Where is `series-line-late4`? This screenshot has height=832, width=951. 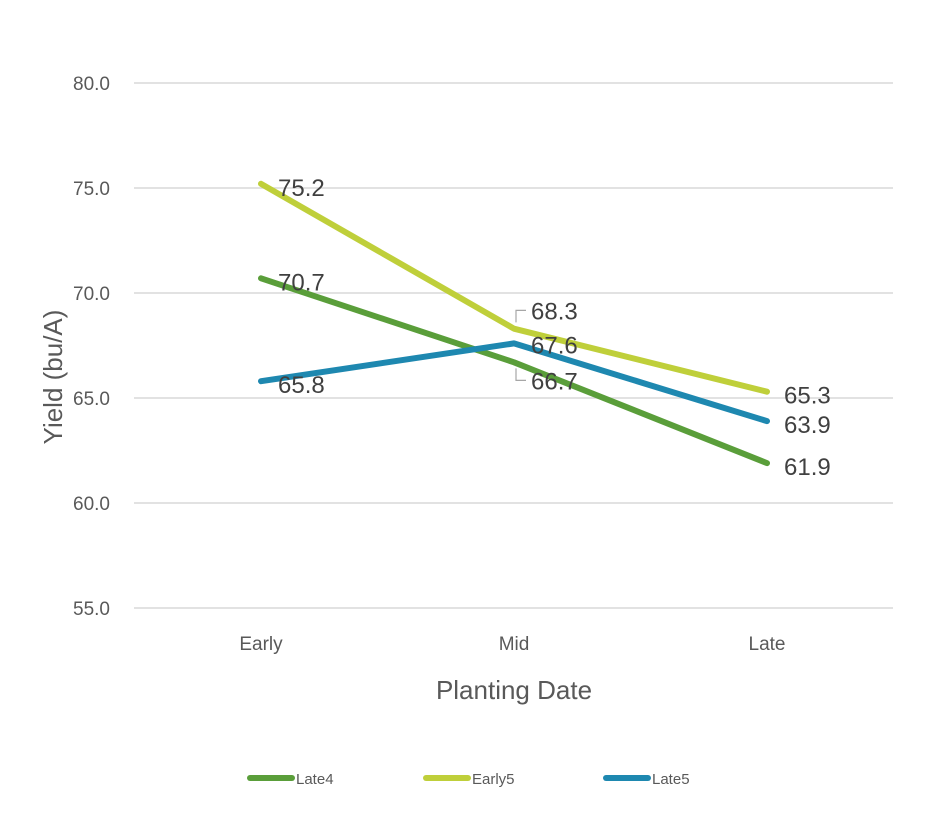 series-line-late4 is located at coordinates (514, 371).